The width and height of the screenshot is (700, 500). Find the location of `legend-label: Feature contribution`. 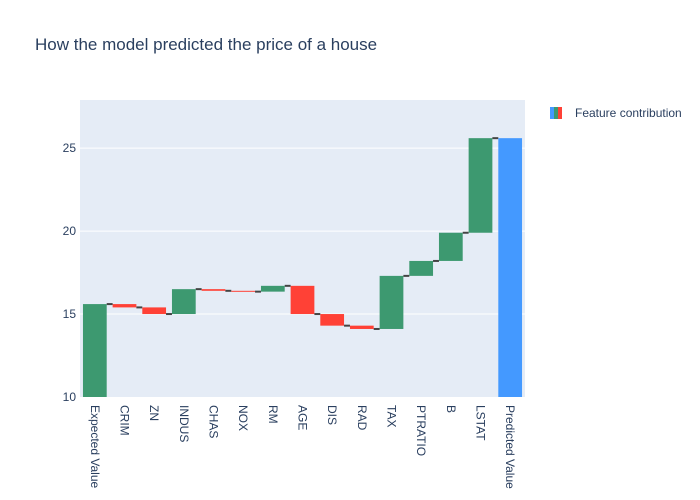

legend-label: Feature contribution is located at coordinates (628, 113).